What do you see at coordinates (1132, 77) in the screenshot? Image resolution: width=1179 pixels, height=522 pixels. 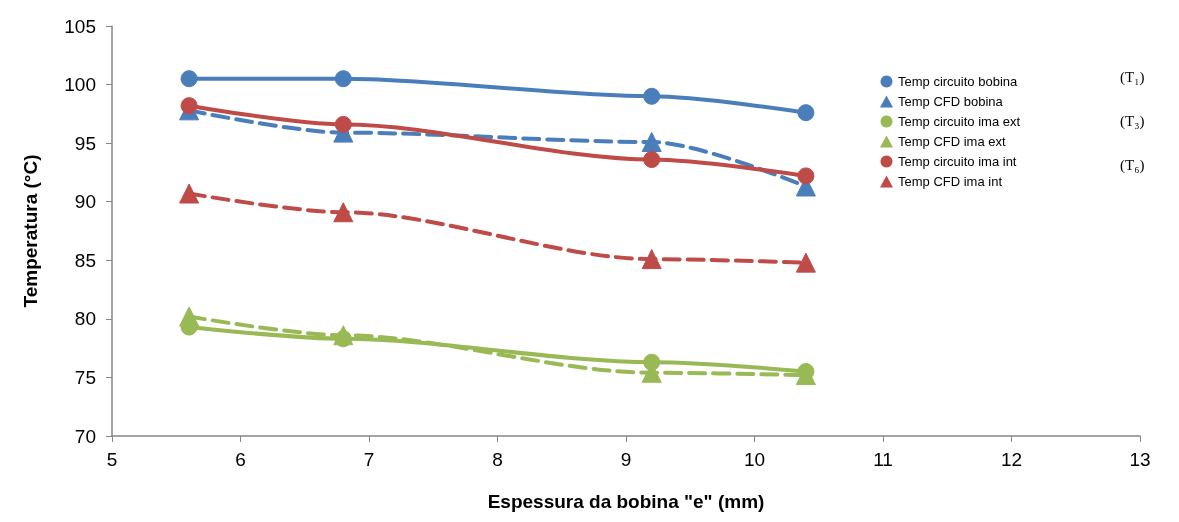 I see `annotation: (T₁)` at bounding box center [1132, 77].